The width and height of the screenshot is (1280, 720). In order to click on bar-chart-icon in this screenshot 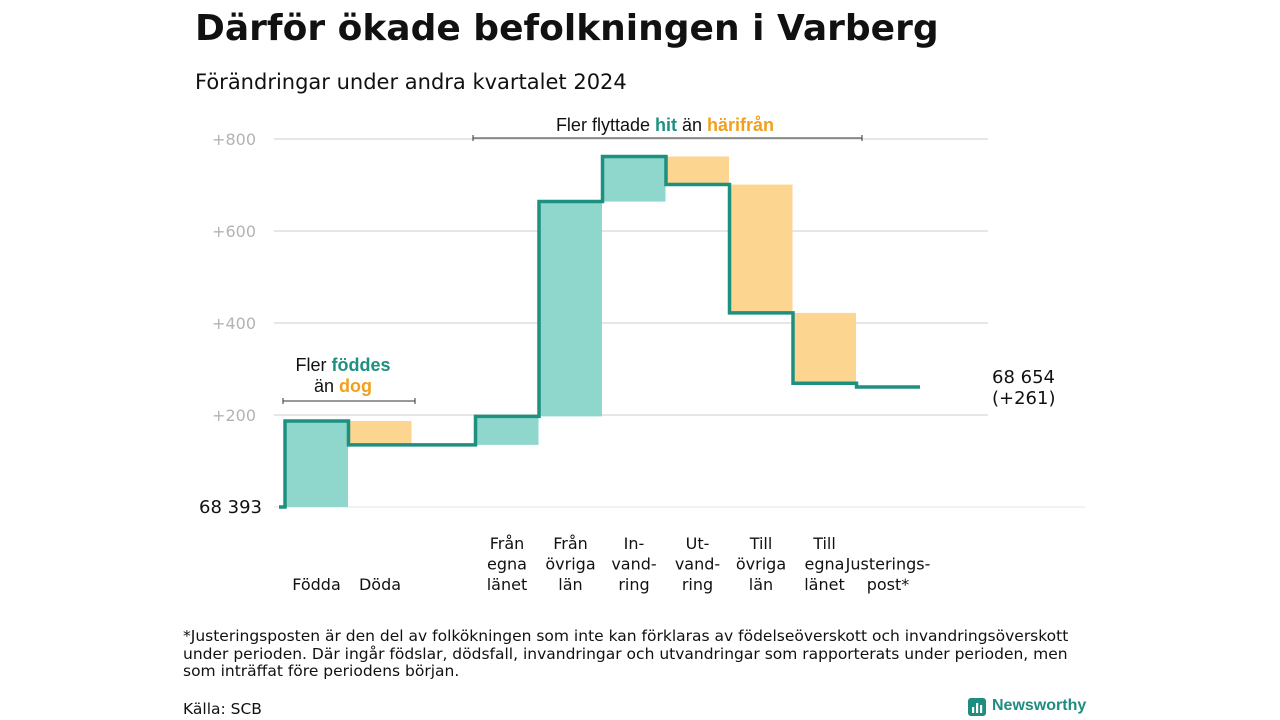, I will do `click(977, 707)`.